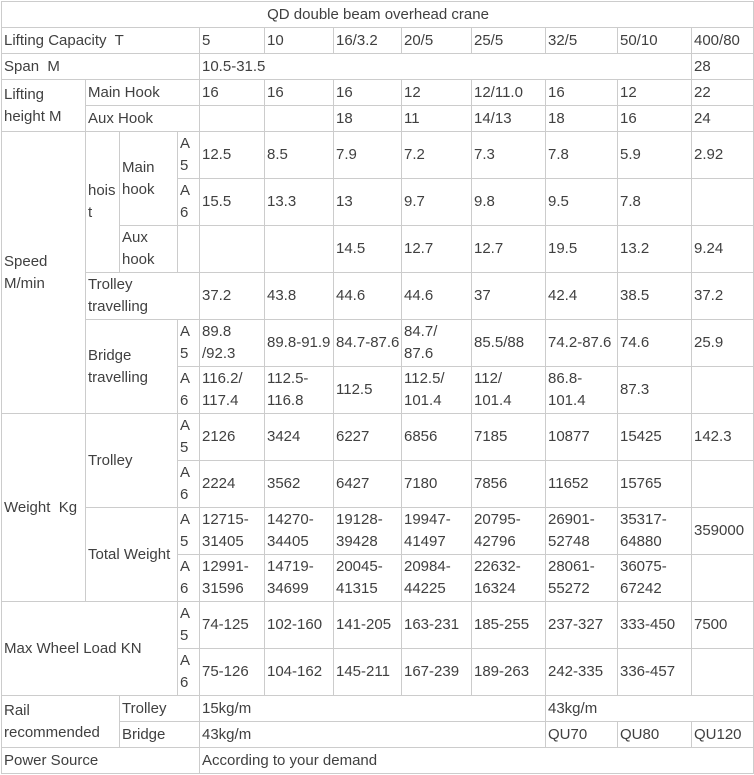 The width and height of the screenshot is (754, 775). What do you see at coordinates (299, 672) in the screenshot?
I see `value-cell: 104-162` at bounding box center [299, 672].